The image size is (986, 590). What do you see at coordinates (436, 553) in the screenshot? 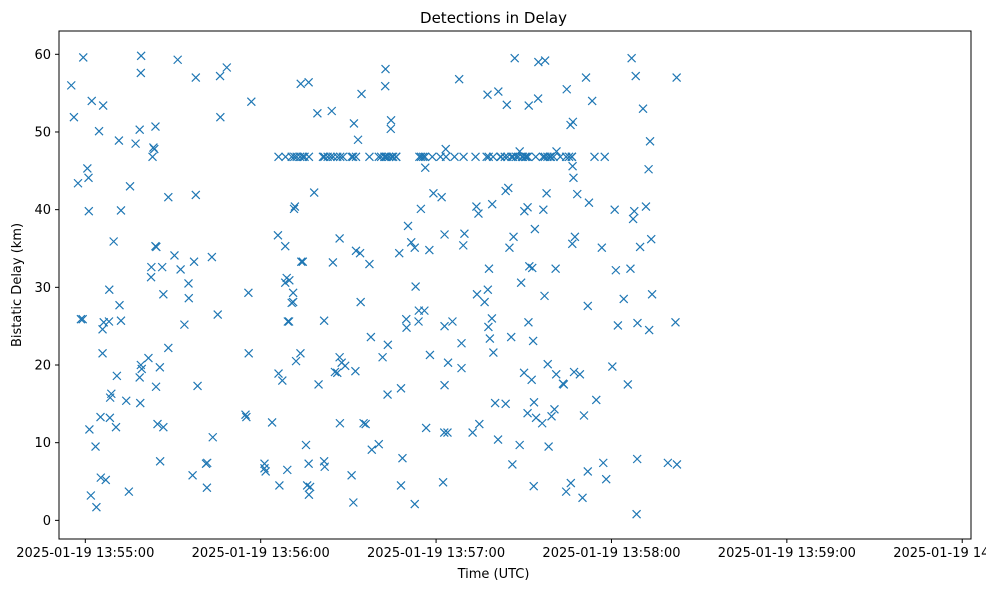
I see `x-tick-label: 2025-01-19 13:57:00` at bounding box center [436, 553].